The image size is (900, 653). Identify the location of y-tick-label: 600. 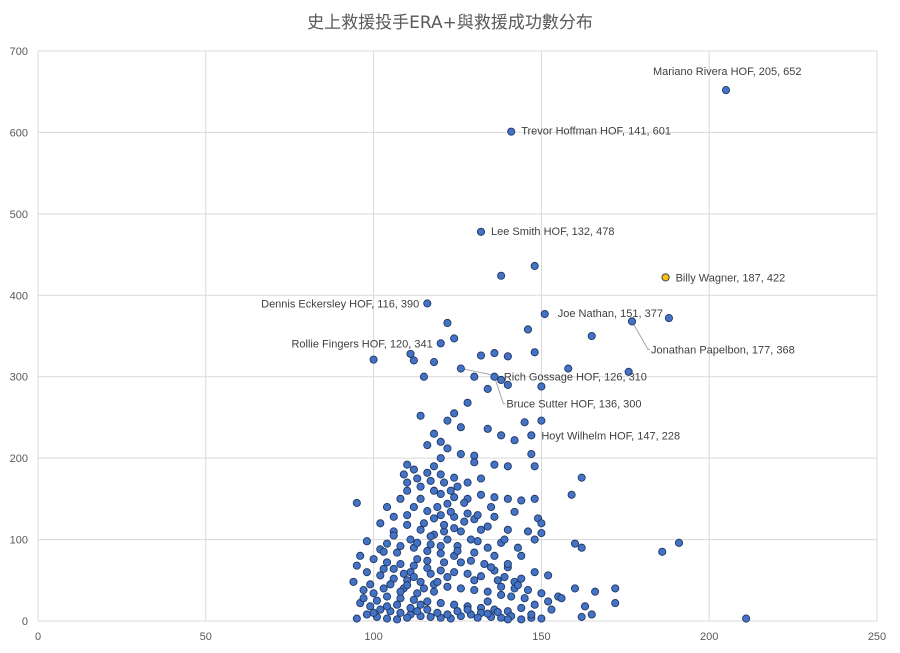
(19, 133).